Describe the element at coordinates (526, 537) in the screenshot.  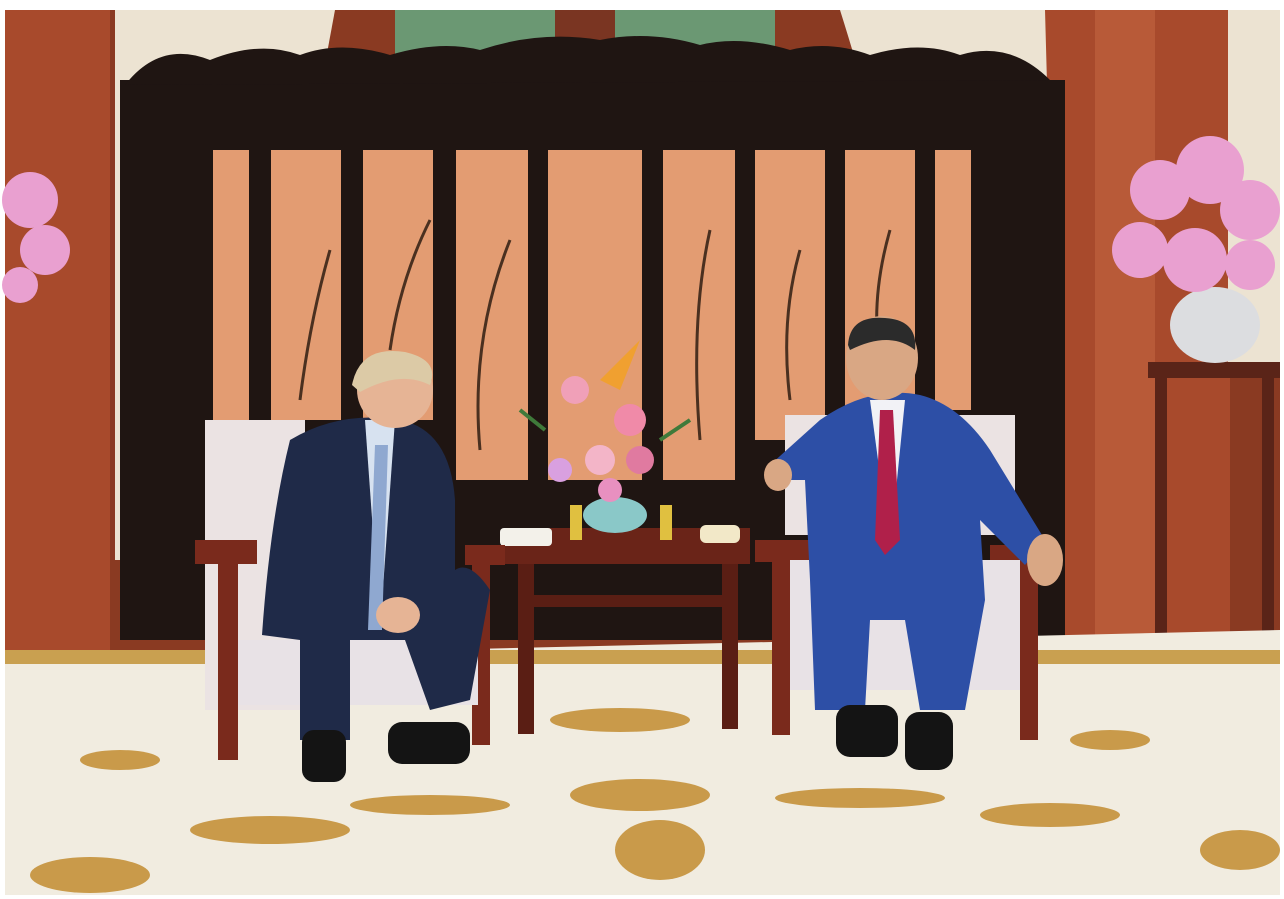
I see `tissue-box` at that location.